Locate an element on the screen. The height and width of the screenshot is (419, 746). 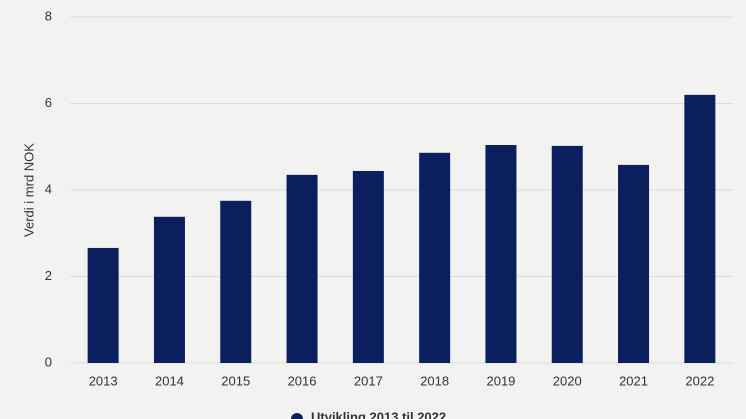
y-tick-label: 4 is located at coordinates (48, 188).